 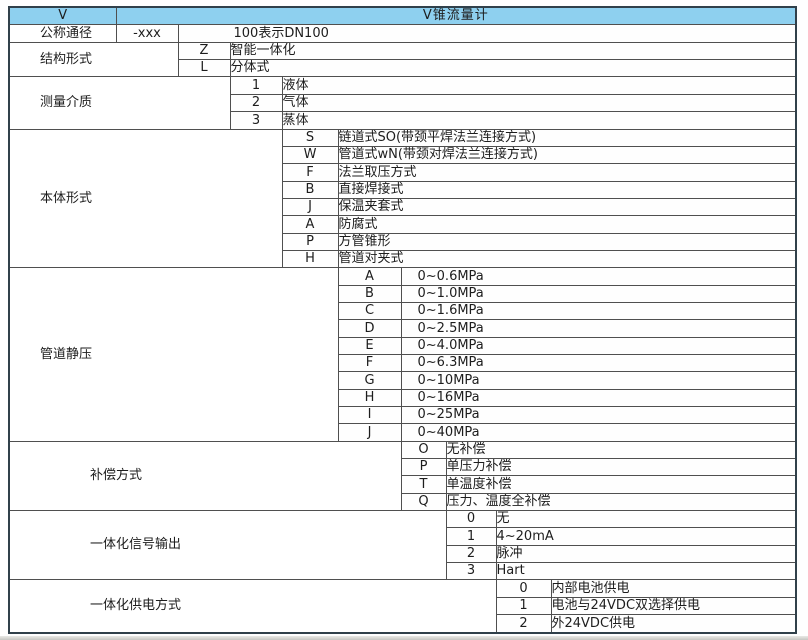 What do you see at coordinates (456, 16) in the screenshot?
I see `product-title: V锥流量计` at bounding box center [456, 16].